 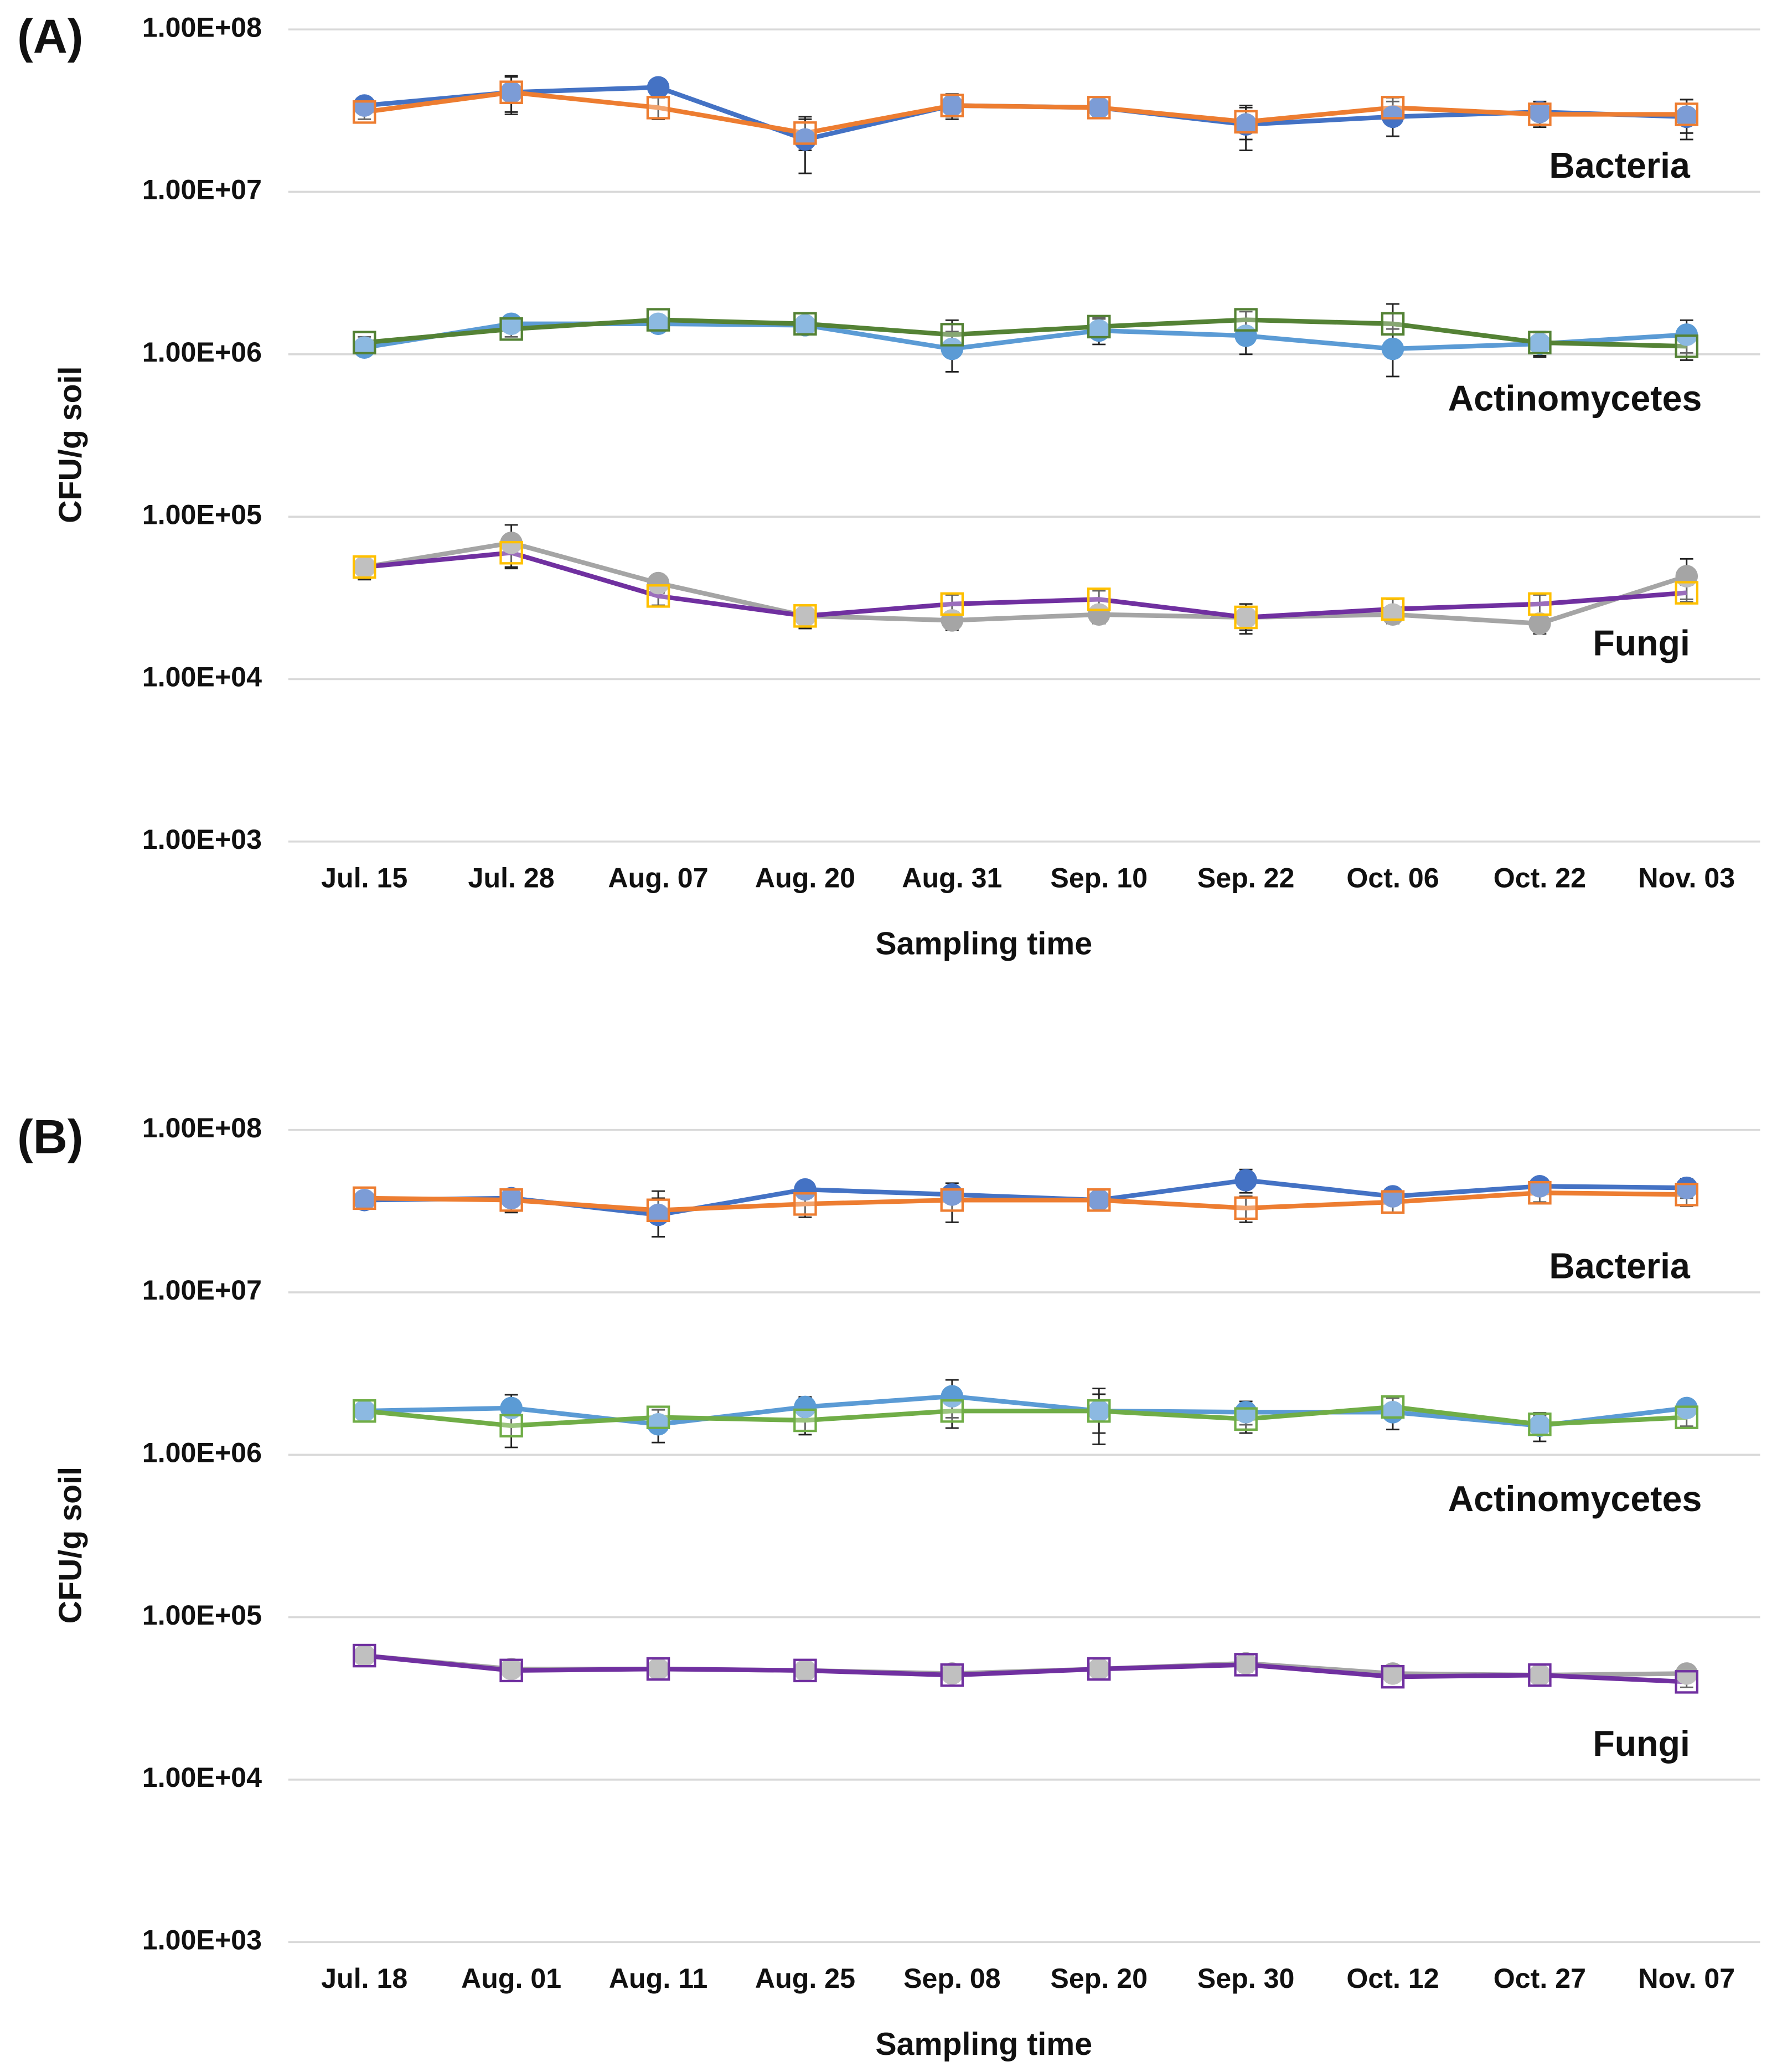 I want to click on x-tick-label: Jul. 28, so click(x=511, y=877).